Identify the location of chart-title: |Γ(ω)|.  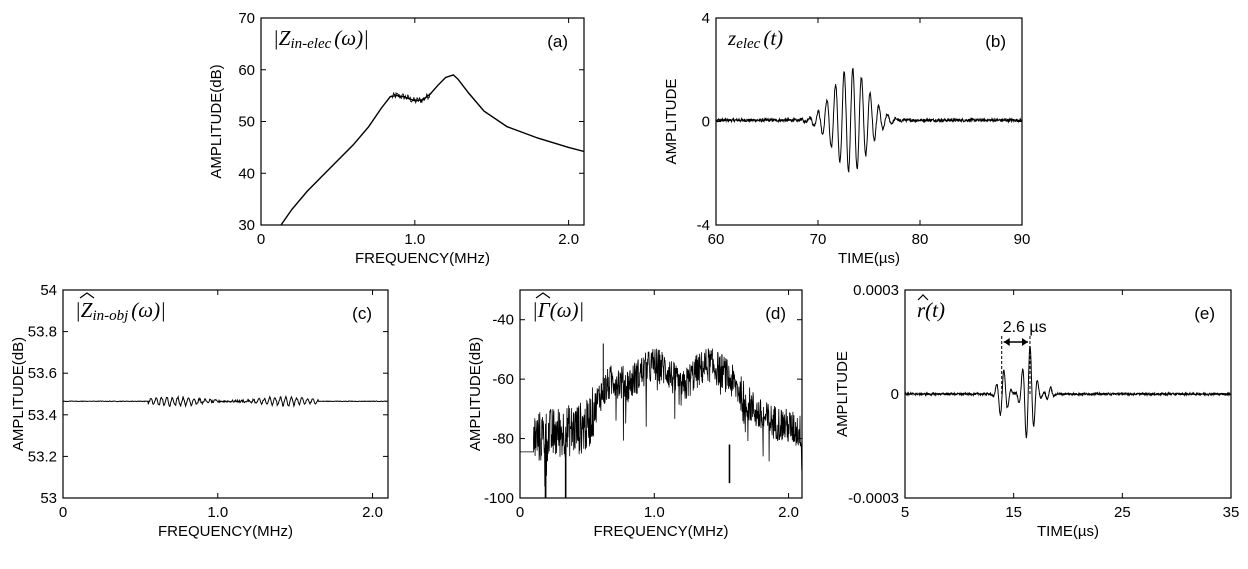
(558, 310).